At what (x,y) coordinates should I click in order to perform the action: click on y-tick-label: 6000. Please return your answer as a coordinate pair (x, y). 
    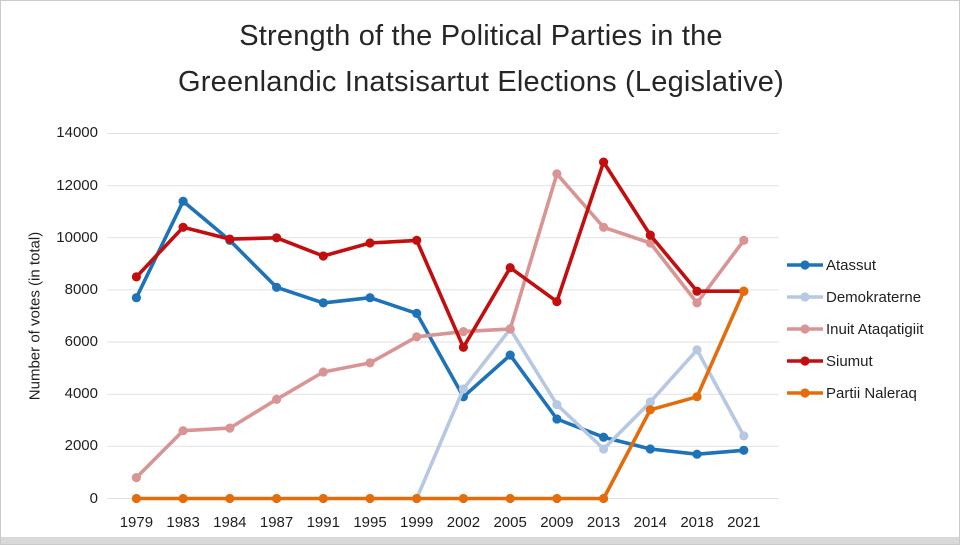
    Looking at the image, I should click on (81, 342).